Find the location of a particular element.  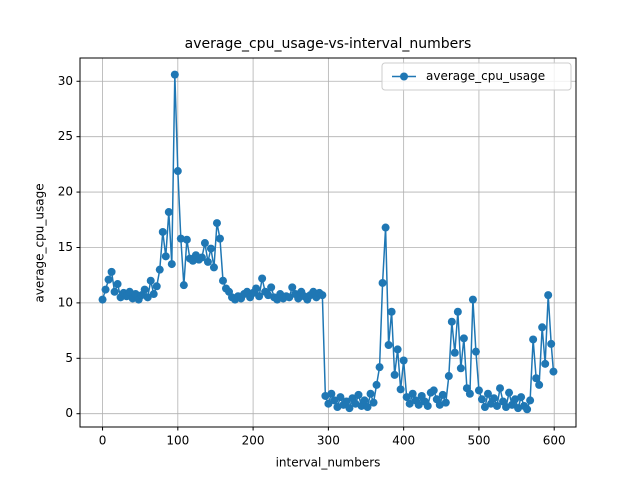

x-axis-label: interval_numbers is located at coordinates (328, 463).